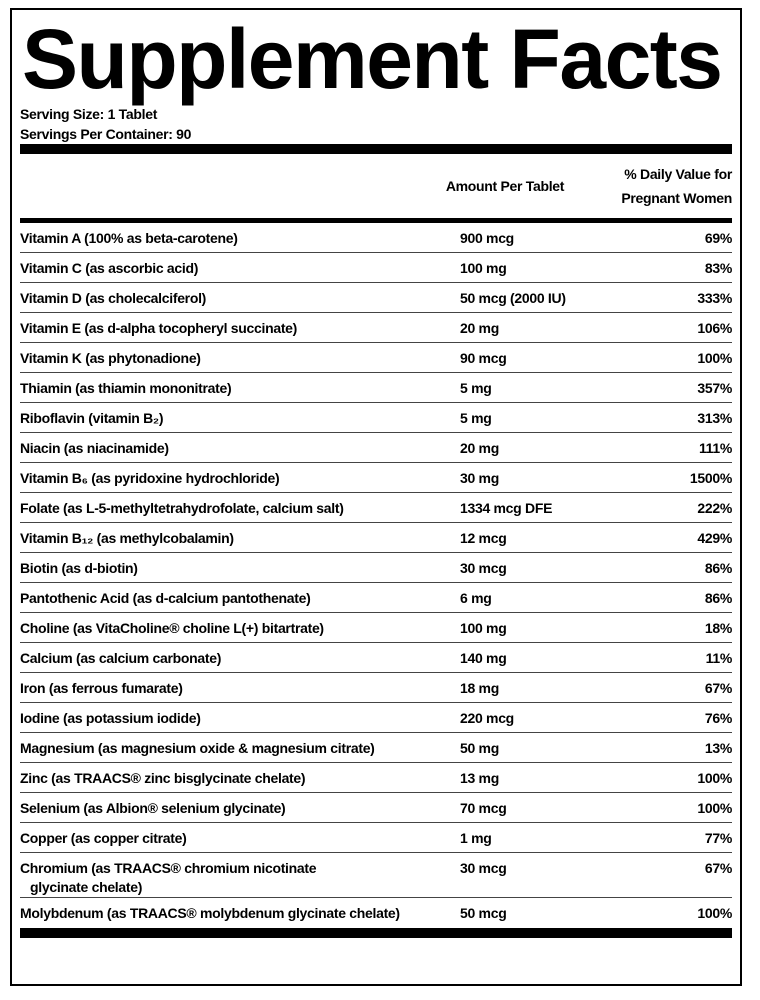 The height and width of the screenshot is (1000, 760). What do you see at coordinates (483, 808) in the screenshot?
I see `amount: 70 mcg` at bounding box center [483, 808].